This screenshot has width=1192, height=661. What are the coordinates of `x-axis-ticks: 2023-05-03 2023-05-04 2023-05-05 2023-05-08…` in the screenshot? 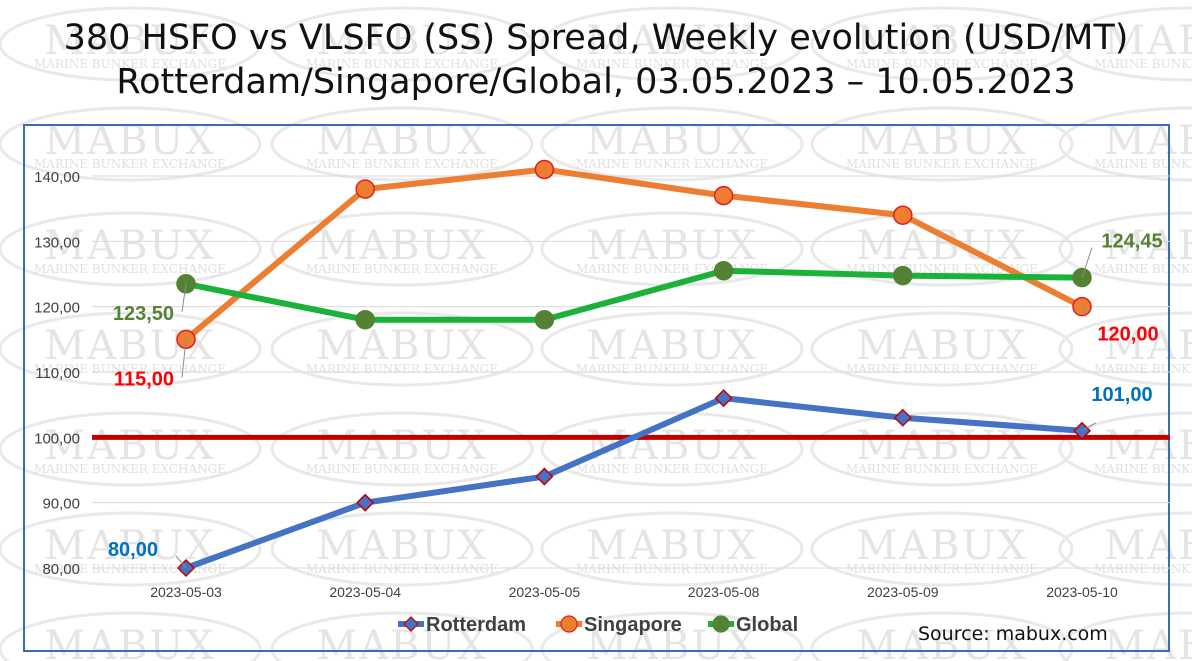 It's located at (634, 592).